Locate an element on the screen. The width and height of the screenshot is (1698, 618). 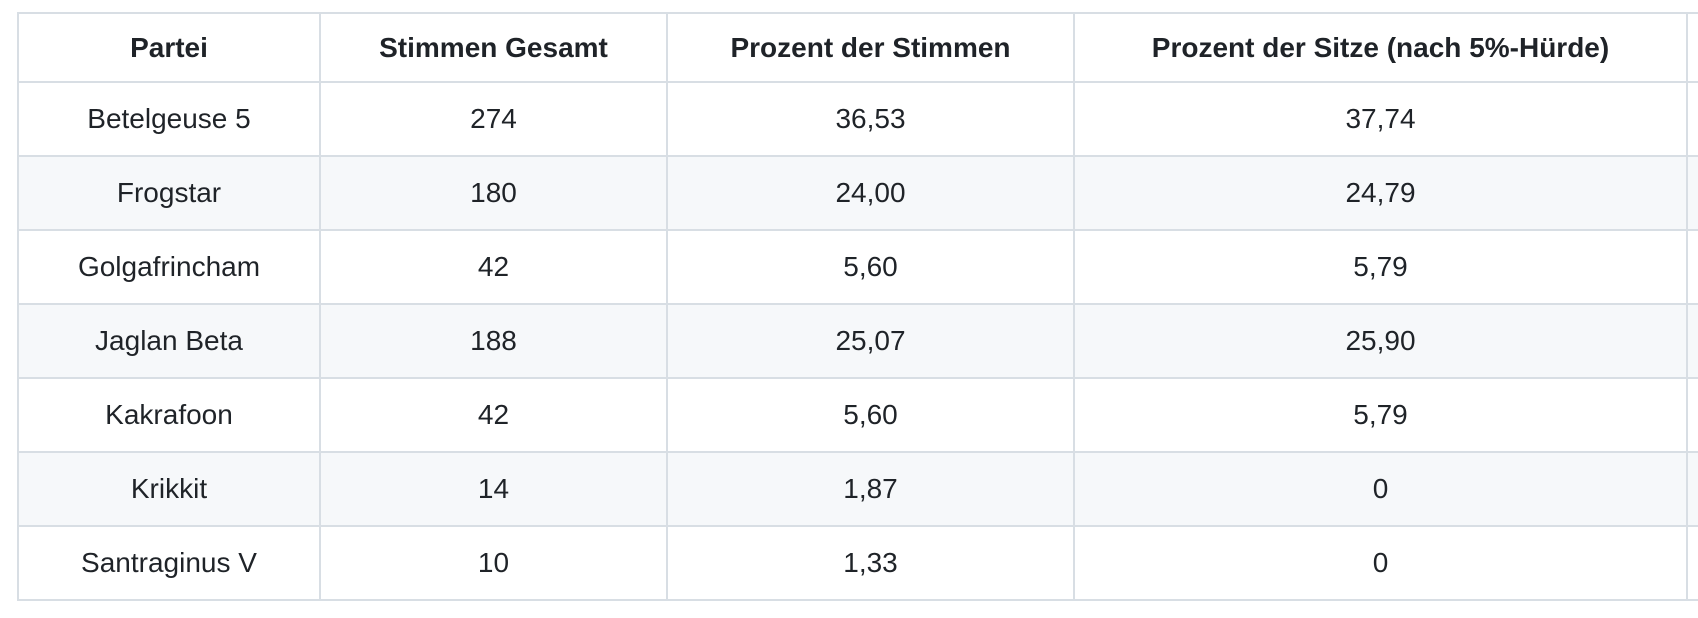
column-header-partei: Partei is located at coordinates (169, 47).